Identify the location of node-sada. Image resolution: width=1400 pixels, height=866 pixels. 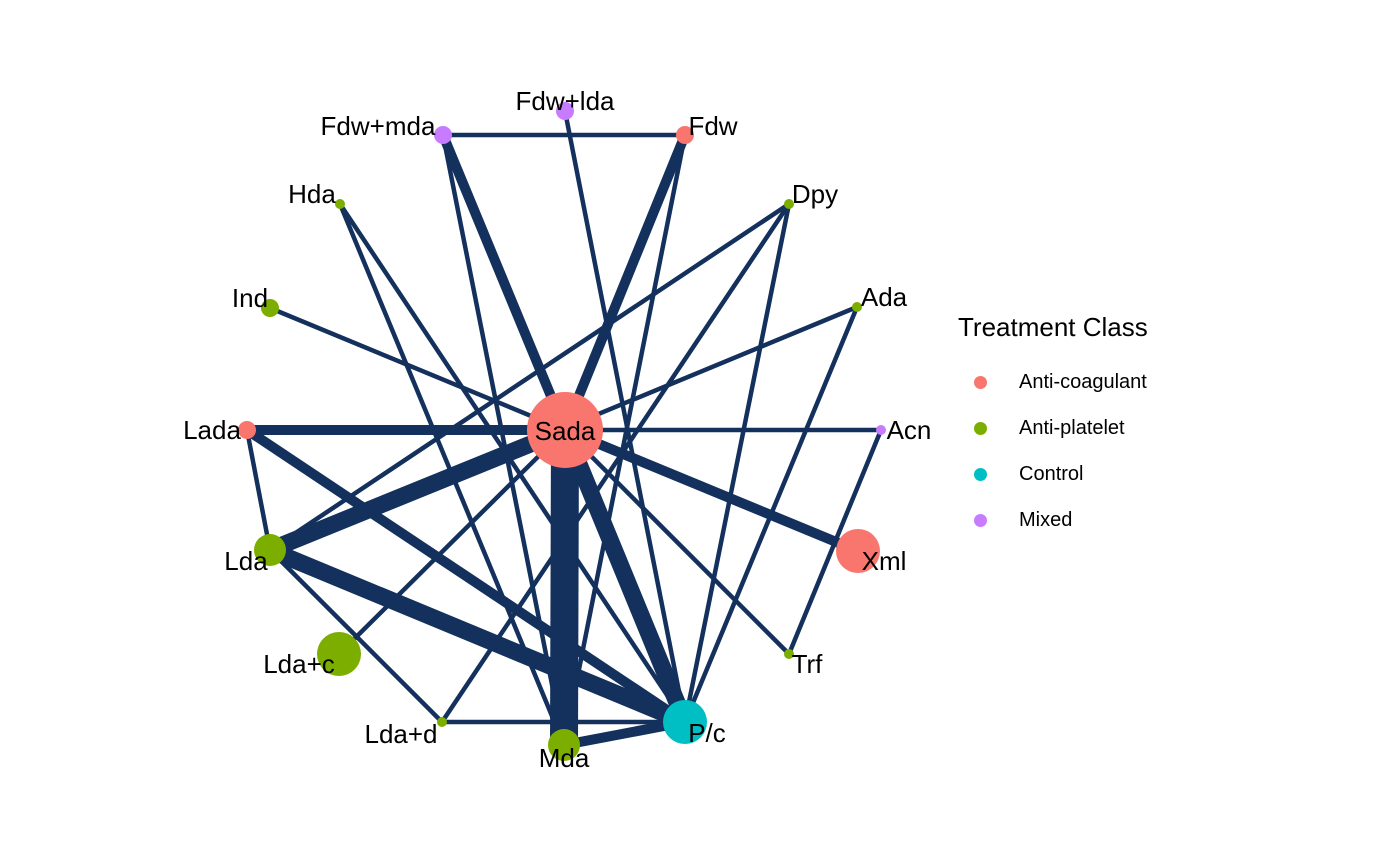
(565, 430).